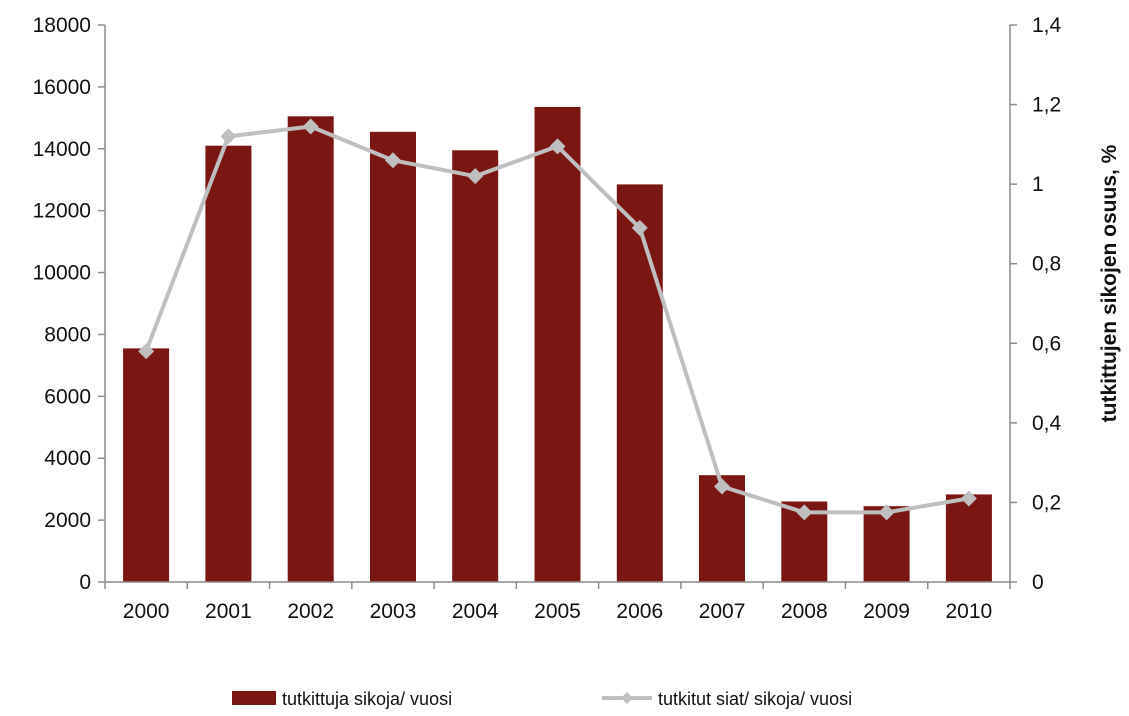 The image size is (1129, 716). Describe the element at coordinates (1038, 582) in the screenshot. I see `right-tick-label: 0` at that location.